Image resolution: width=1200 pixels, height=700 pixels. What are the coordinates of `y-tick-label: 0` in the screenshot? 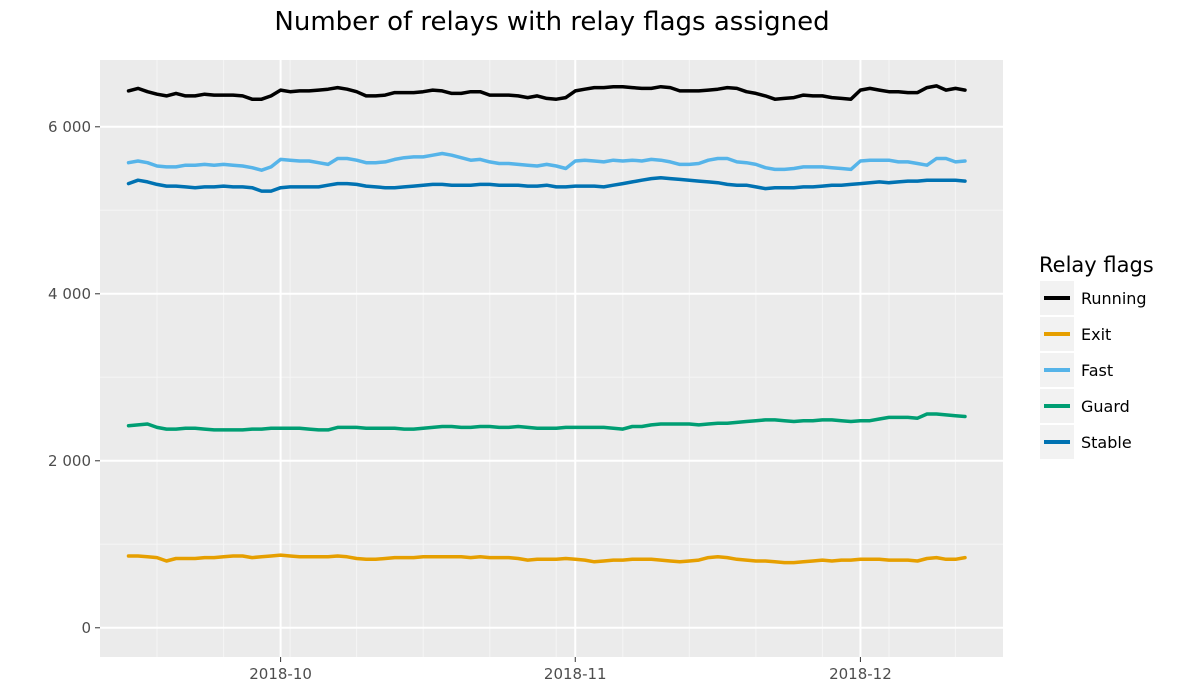 It's located at (86, 628).